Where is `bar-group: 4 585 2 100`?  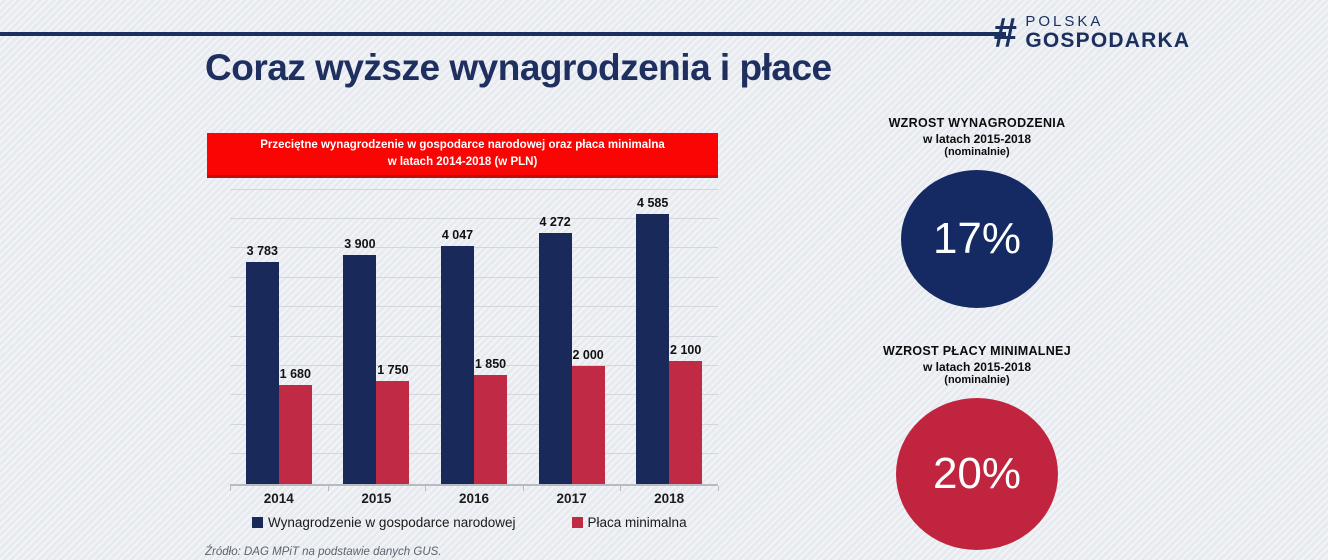 bar-group: 4 585 2 100 is located at coordinates (669, 340).